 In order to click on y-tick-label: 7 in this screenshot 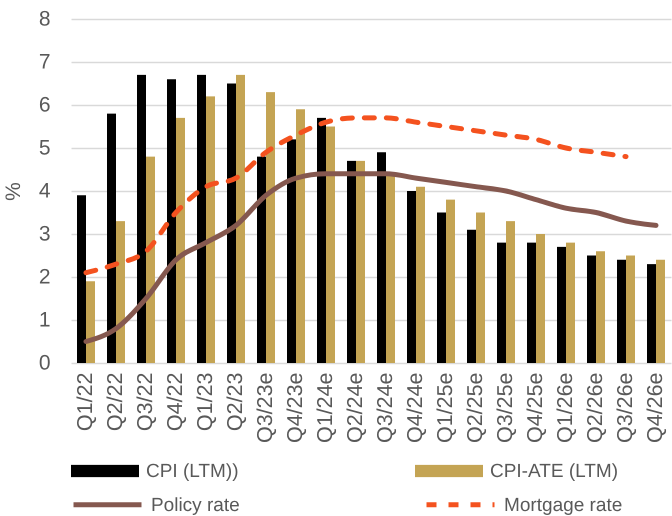, I will do `click(44, 62)`.